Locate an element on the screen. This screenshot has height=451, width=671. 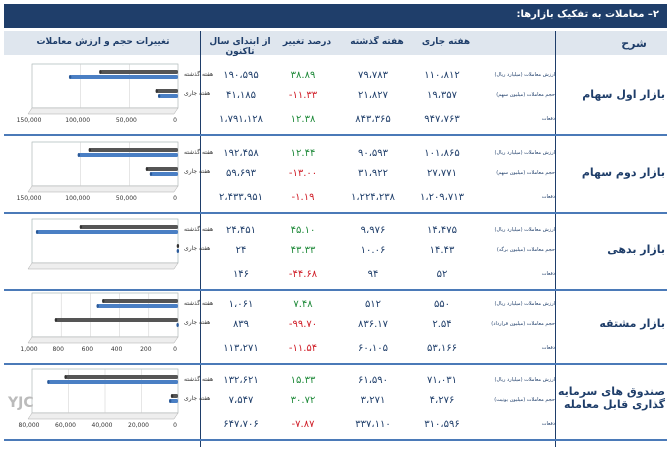
current-value: ۴،۲۷۶ is located at coordinates (442, 400).